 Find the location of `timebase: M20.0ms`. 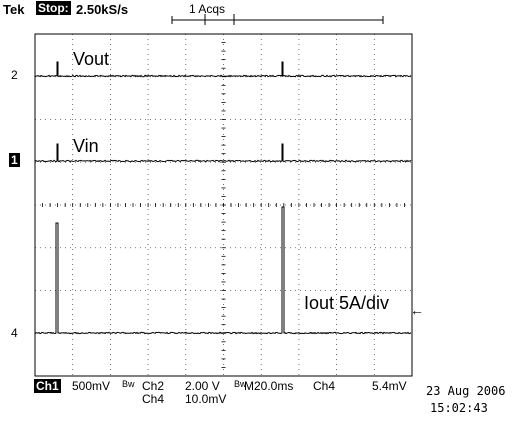

timebase: M20.0ms is located at coordinates (269, 386).